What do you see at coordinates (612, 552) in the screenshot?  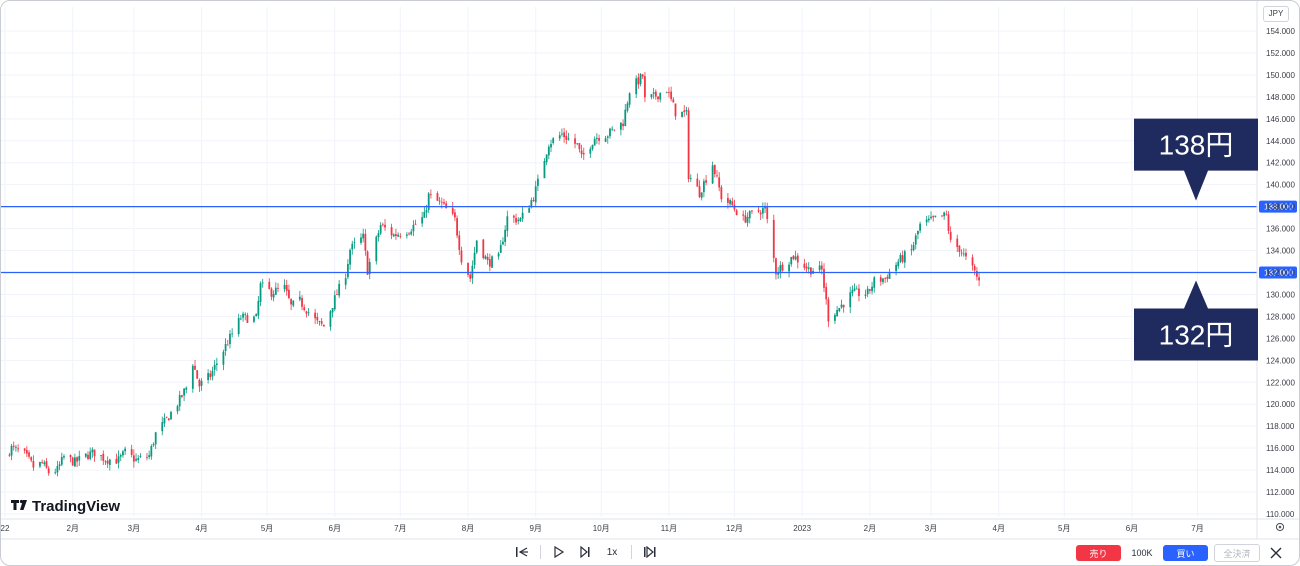 I see `speed-selector: 1x` at bounding box center [612, 552].